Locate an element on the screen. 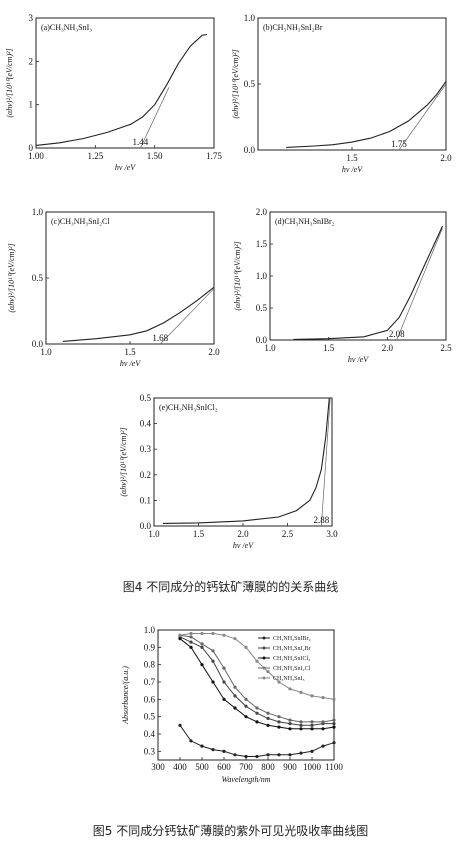 This screenshot has width=461, height=846. x-tick-label: 1.50 is located at coordinates (155, 156).